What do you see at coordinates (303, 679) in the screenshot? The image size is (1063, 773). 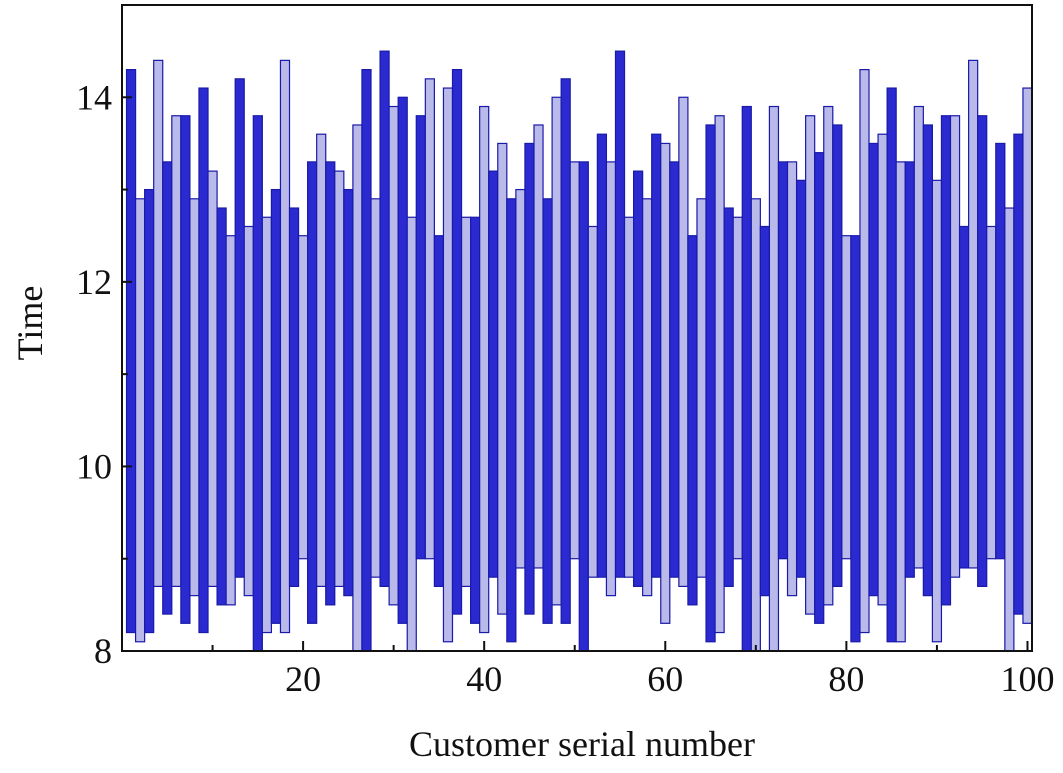 I see `x-tick-label: 20` at bounding box center [303, 679].